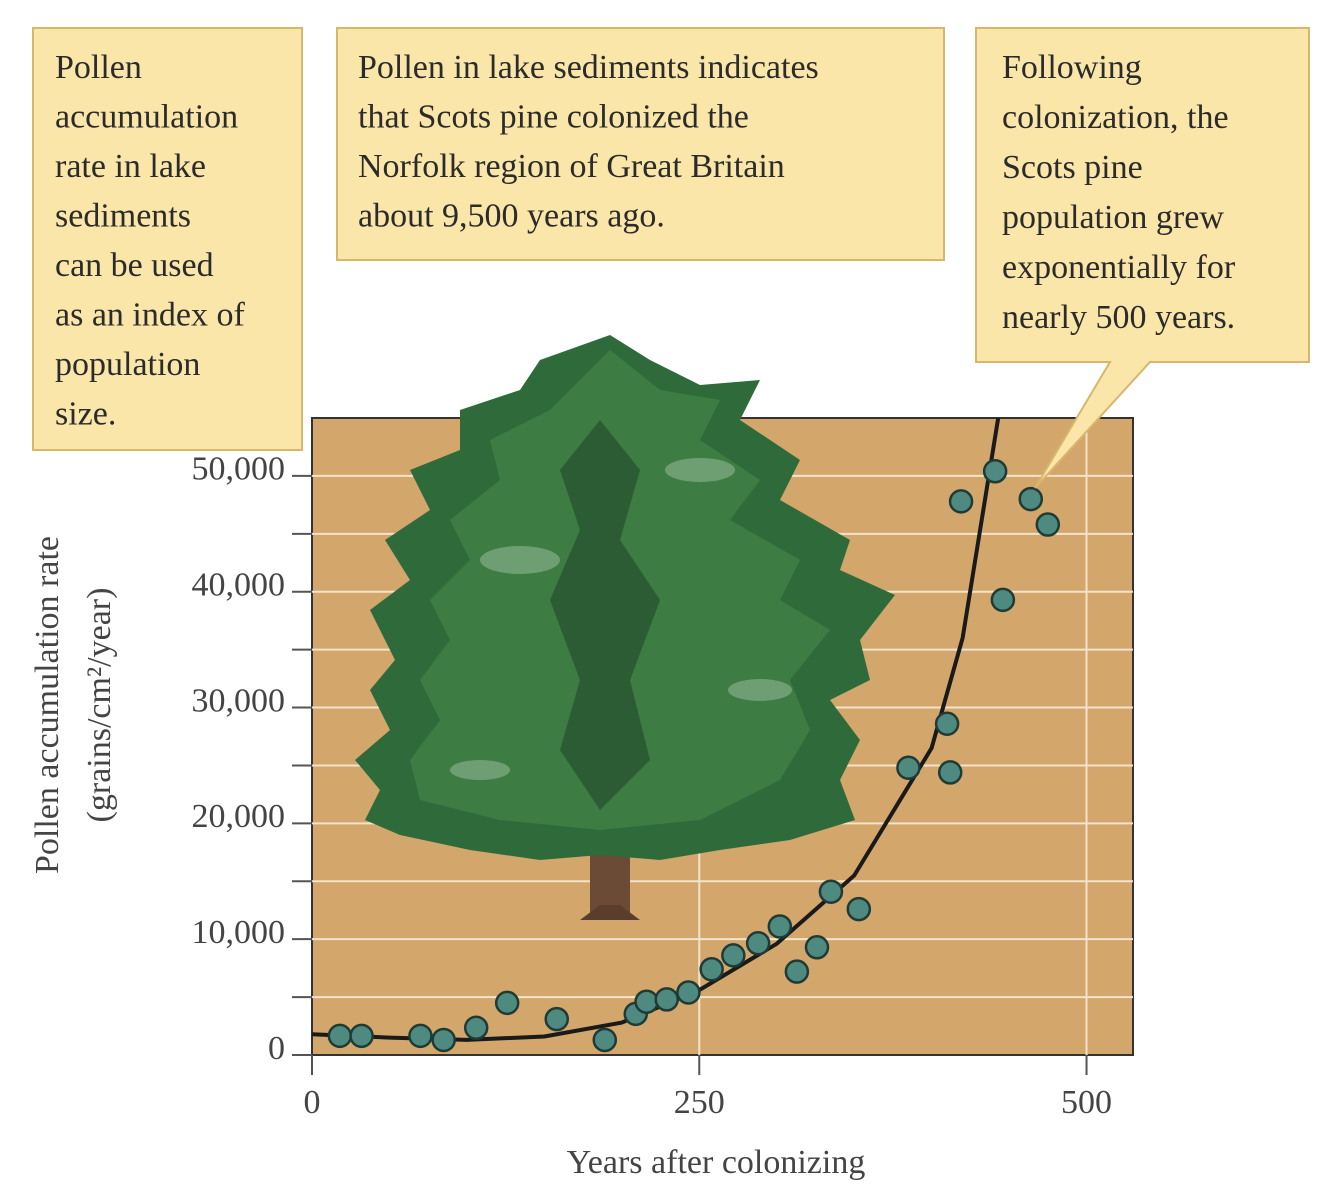 This screenshot has height=1200, width=1339. I want to click on y-tick-label: 40,000, so click(239, 585).